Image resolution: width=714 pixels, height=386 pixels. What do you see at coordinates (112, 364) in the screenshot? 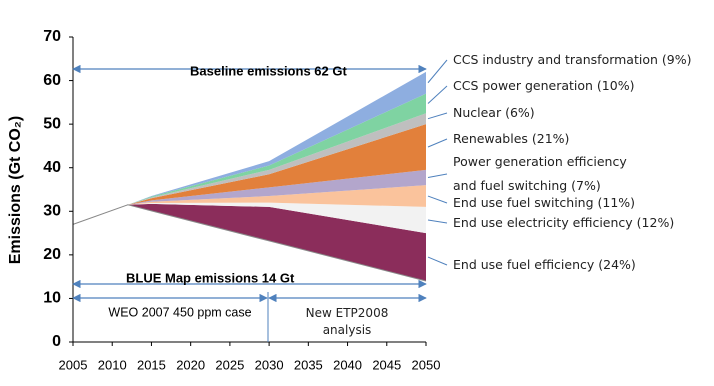
I see `x-tick-label: 2010` at bounding box center [112, 364].